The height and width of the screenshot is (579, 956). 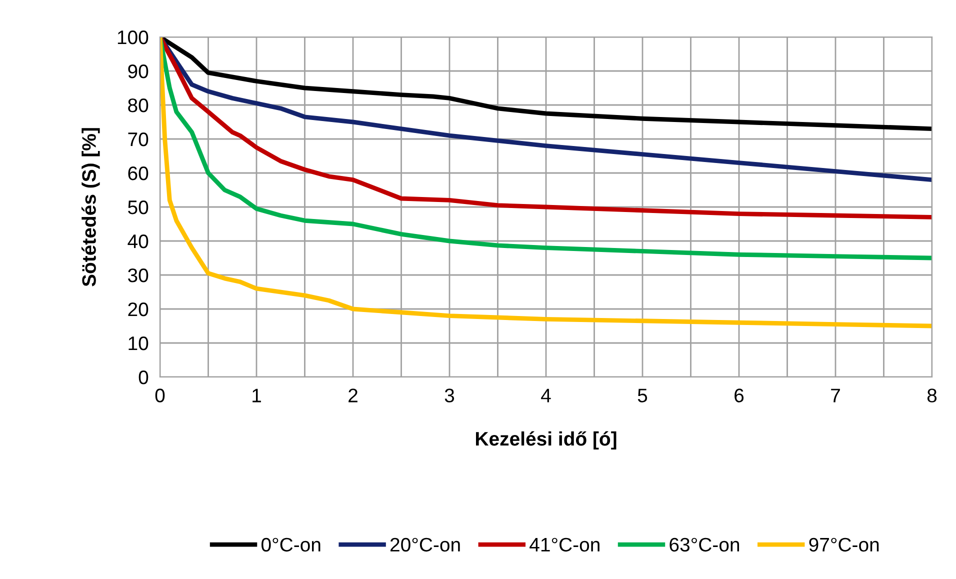 What do you see at coordinates (291, 545) in the screenshot?
I see `legend-label: 0°C-on` at bounding box center [291, 545].